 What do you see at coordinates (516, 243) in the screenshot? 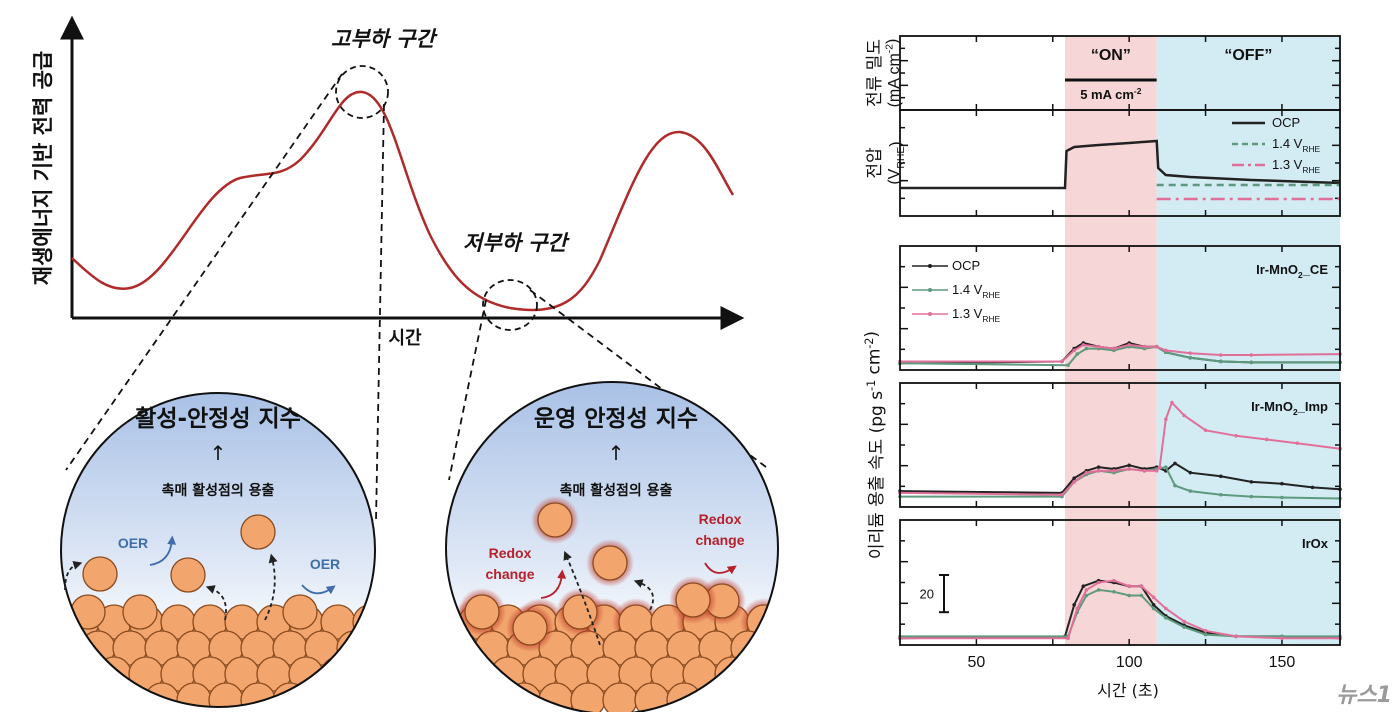
I see `low-load-label: 저부하 구간` at bounding box center [516, 243].